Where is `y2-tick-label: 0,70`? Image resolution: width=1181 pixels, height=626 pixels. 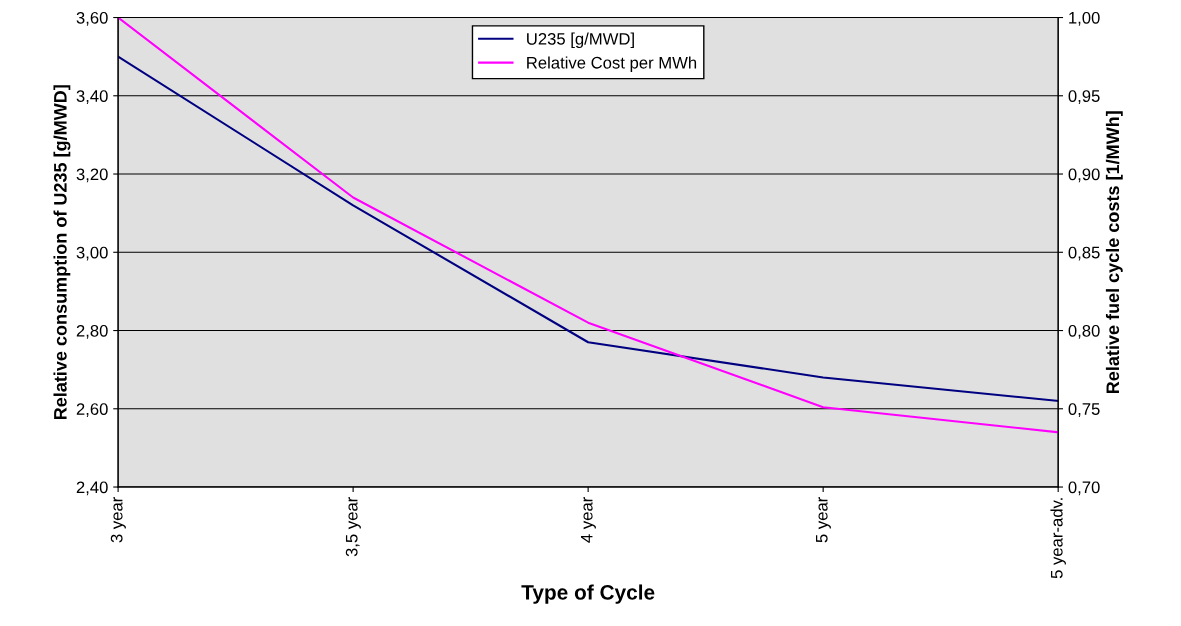 y2-tick-label: 0,70 is located at coordinates (1084, 488).